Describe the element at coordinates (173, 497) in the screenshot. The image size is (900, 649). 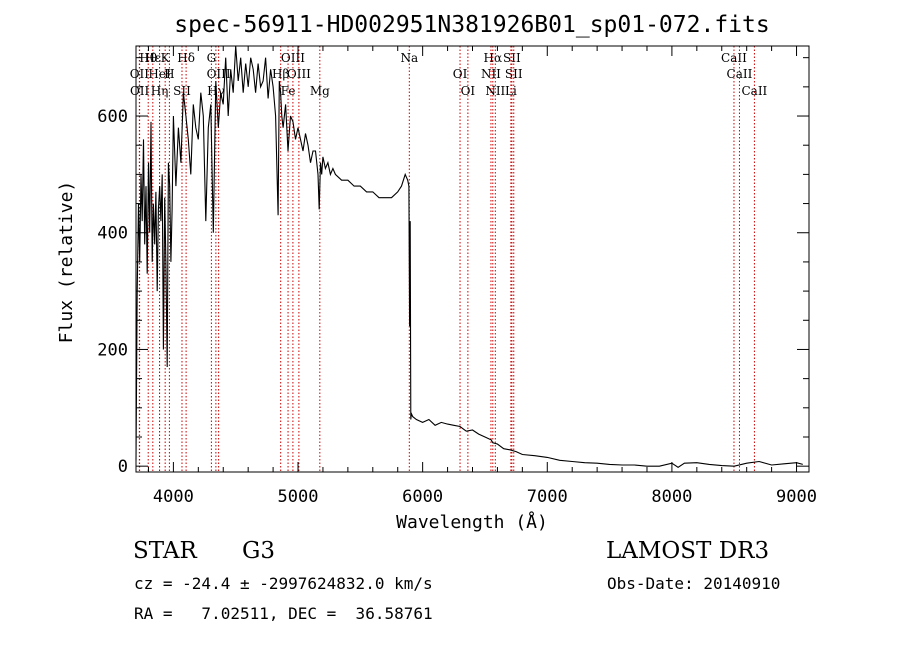
I see `x-tick-label: 4000` at that location.